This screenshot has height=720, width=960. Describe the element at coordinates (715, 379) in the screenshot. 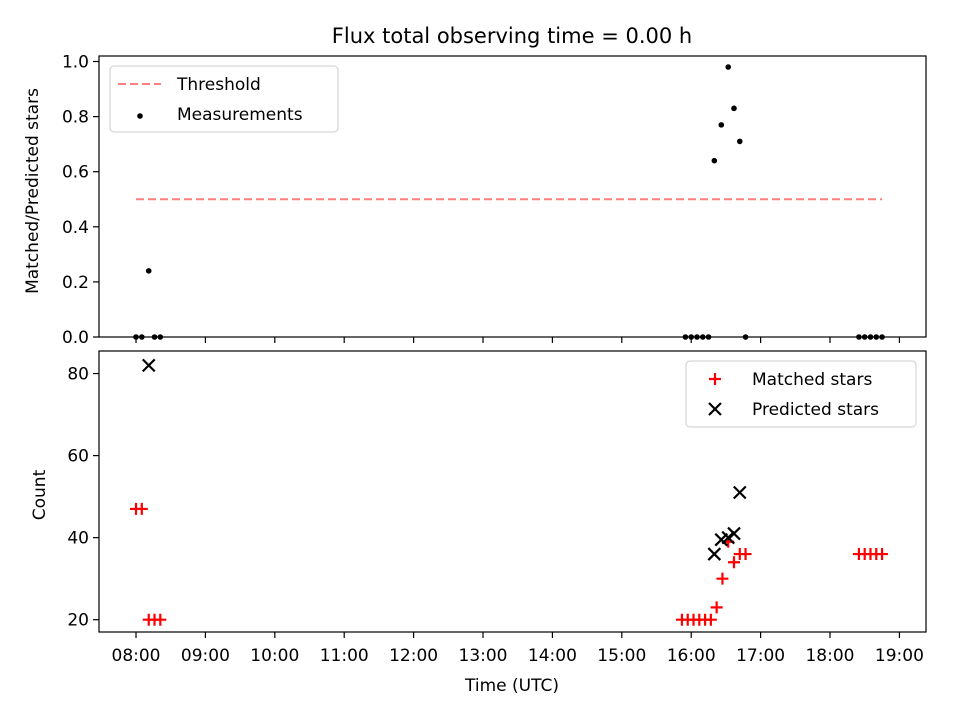

I see `legend-matched-stars-marker` at that location.